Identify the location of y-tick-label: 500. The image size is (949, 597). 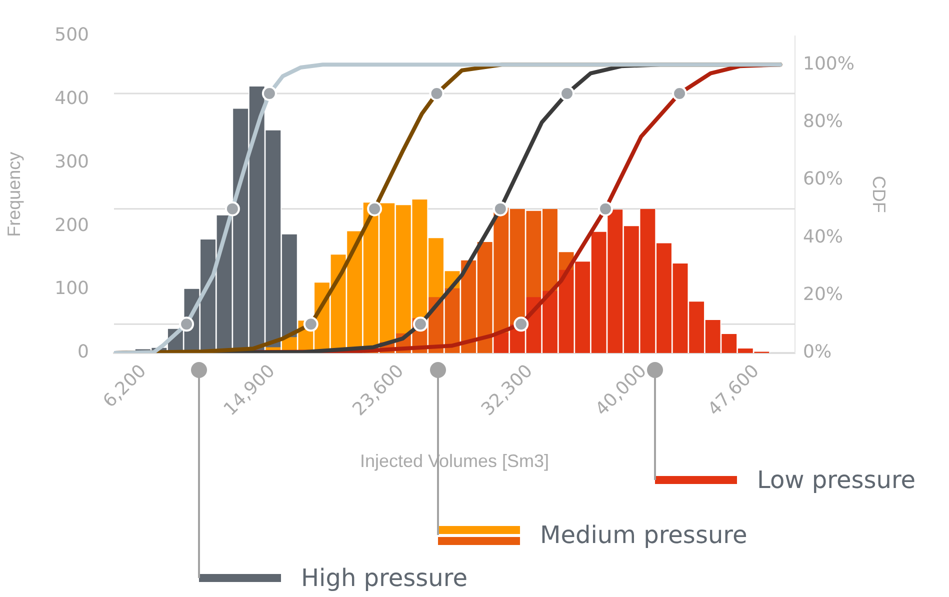
(71, 35).